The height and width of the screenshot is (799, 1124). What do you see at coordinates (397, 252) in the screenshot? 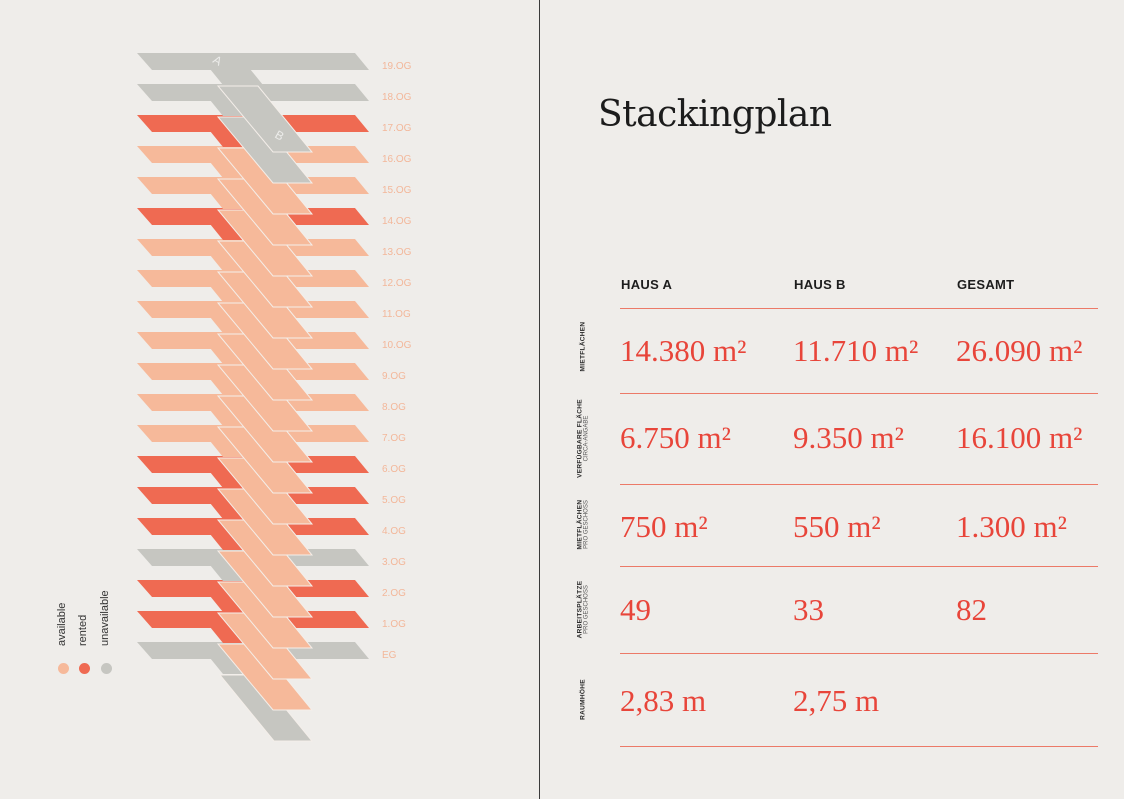
I see `floor-label: 13.OG` at bounding box center [397, 252].